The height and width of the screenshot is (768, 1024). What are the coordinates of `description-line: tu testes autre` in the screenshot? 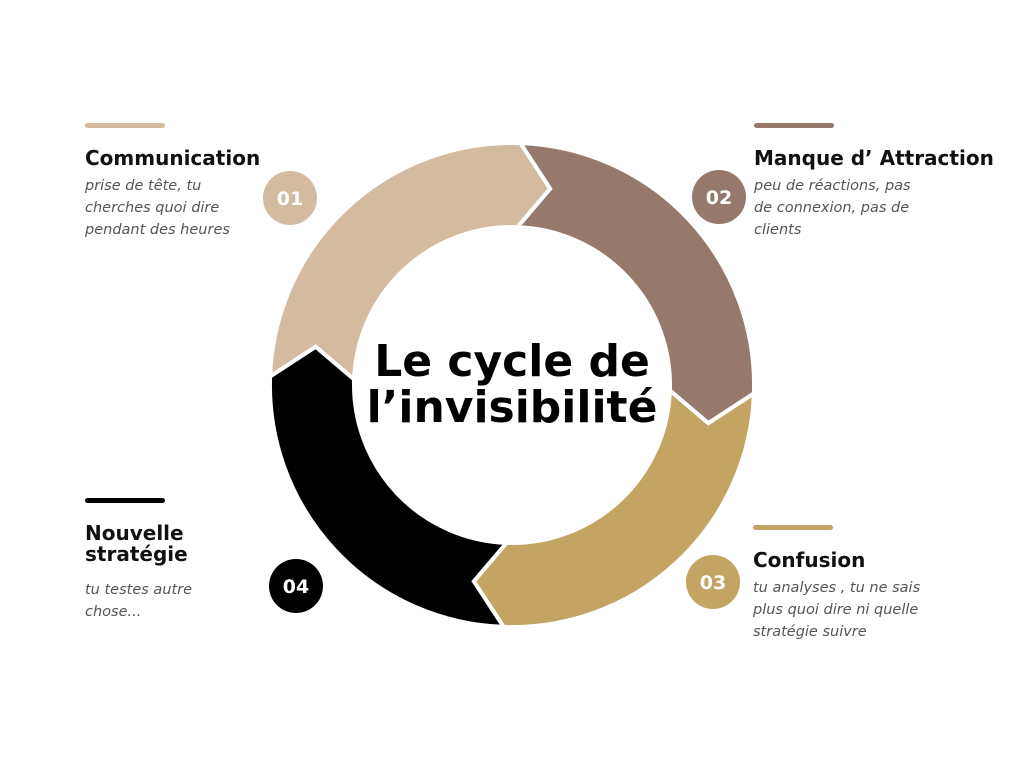 It's located at (139, 590).